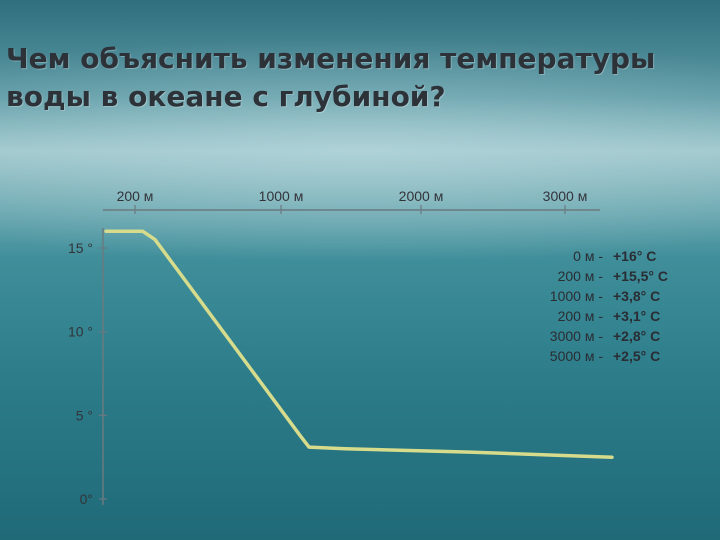 The height and width of the screenshot is (540, 720). What do you see at coordinates (87, 373) in the screenshot?
I see `y-ticks: 15 ° 10 ° 5 ° 0°` at bounding box center [87, 373].